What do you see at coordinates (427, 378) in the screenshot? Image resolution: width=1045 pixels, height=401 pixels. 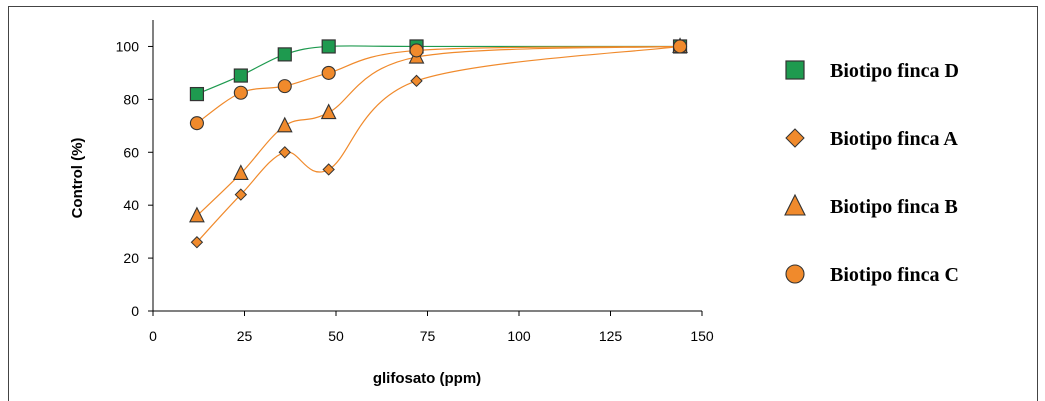 I see `x-axis-title: glifosato (ppm)` at bounding box center [427, 378].